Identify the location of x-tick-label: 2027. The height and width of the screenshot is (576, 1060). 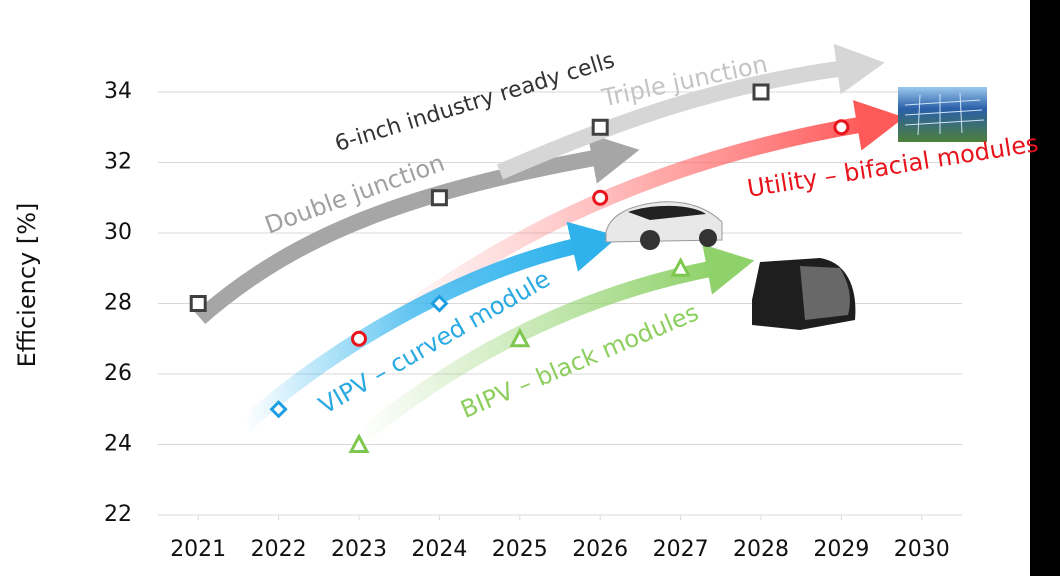
(681, 549).